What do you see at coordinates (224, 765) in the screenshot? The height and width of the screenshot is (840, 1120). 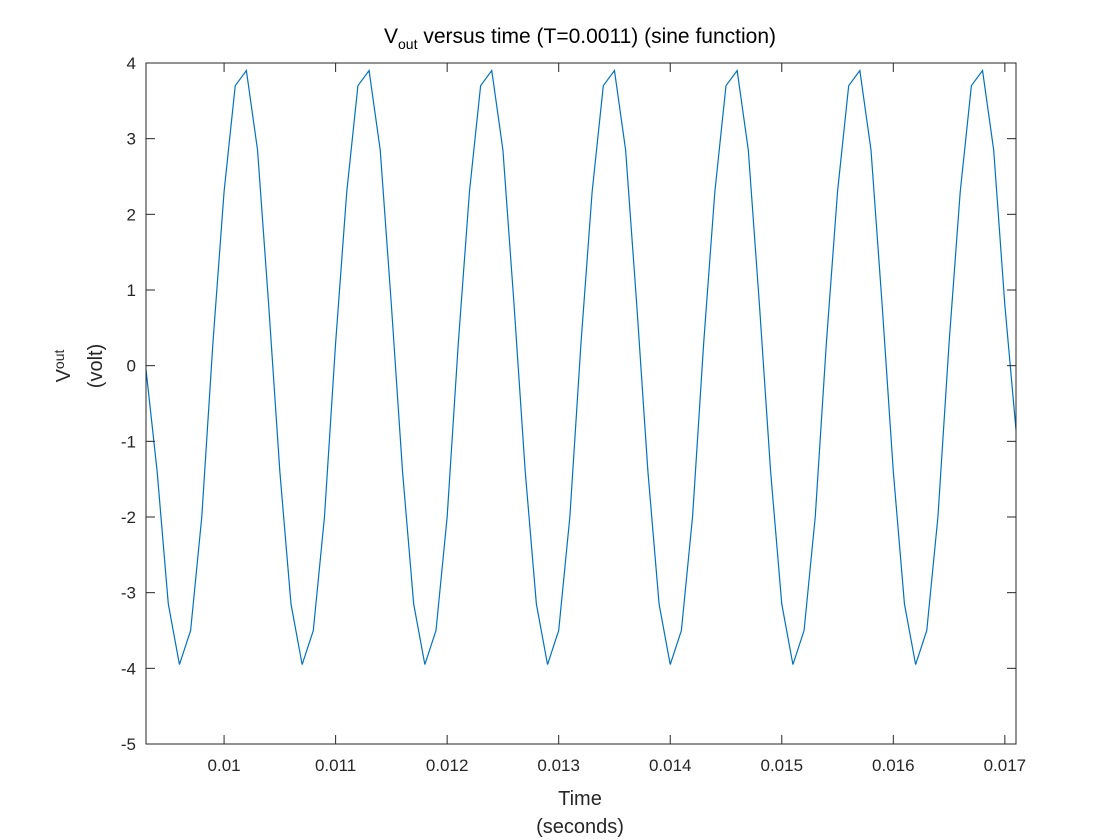 I see `x-tick-label: 0.01` at bounding box center [224, 765].